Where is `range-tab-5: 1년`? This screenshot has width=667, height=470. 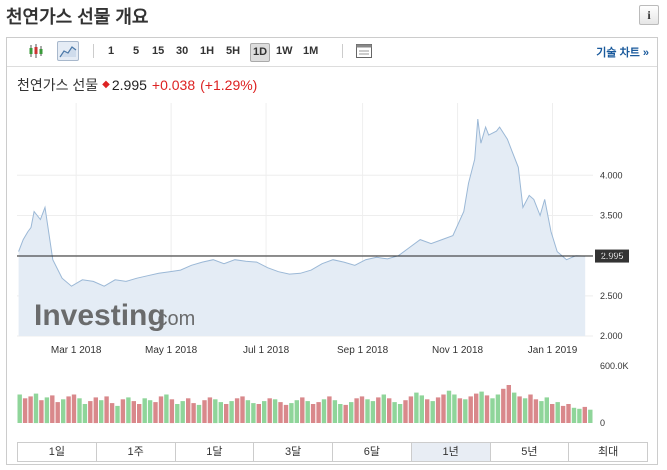
range-tab-5: 1년 is located at coordinates (451, 452).